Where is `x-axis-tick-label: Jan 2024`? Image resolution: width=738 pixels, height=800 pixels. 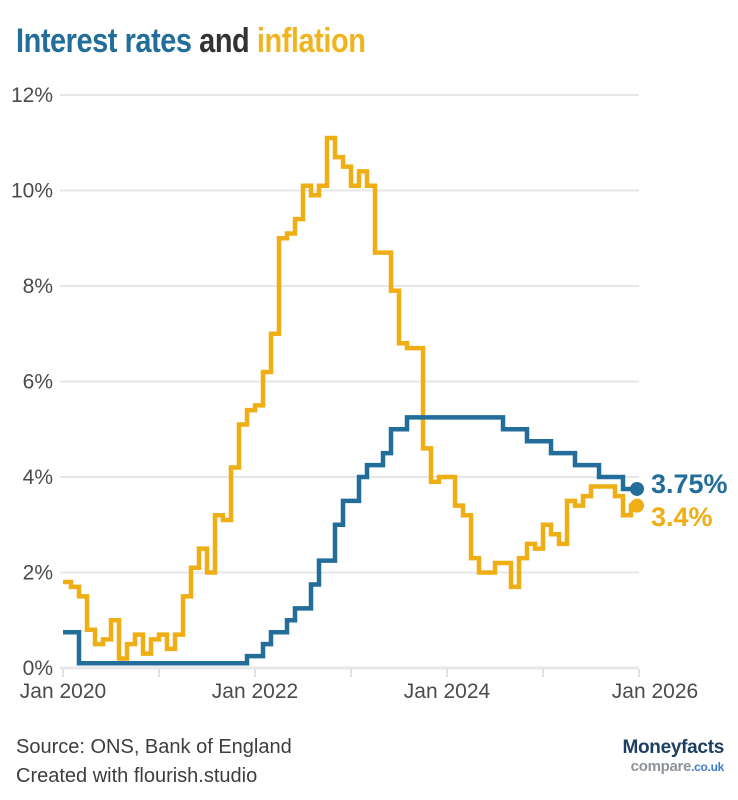 x-axis-tick-label: Jan 2024 is located at coordinates (447, 691).